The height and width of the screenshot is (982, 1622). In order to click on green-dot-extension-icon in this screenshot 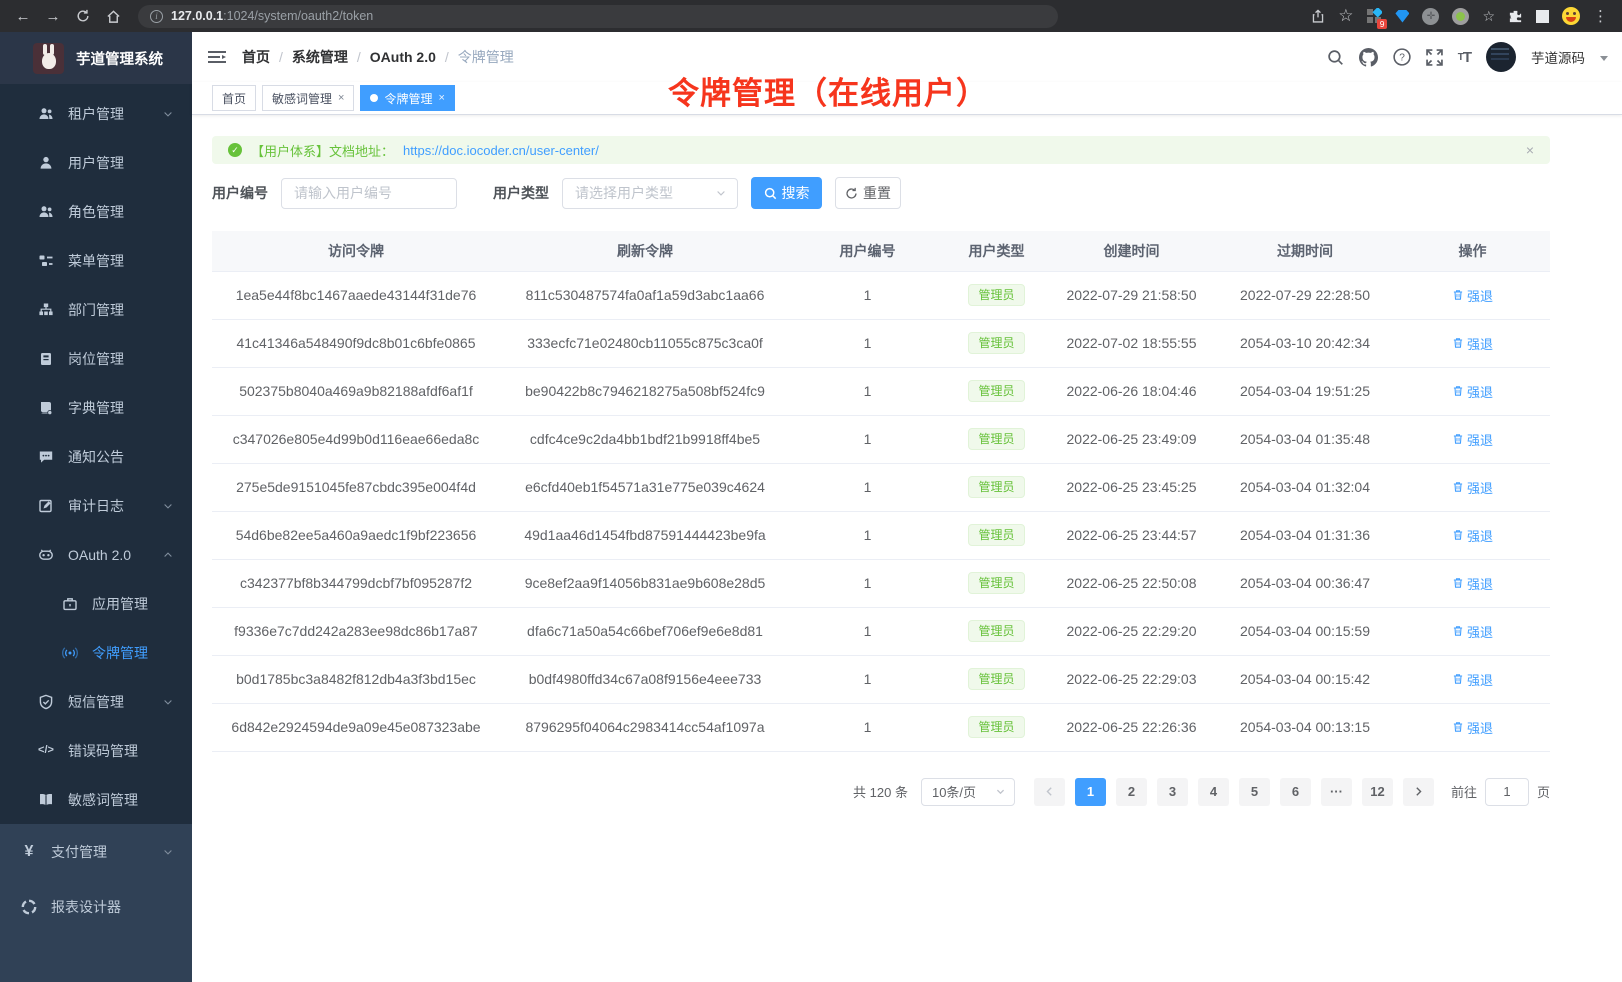, I will do `click(1461, 16)`.